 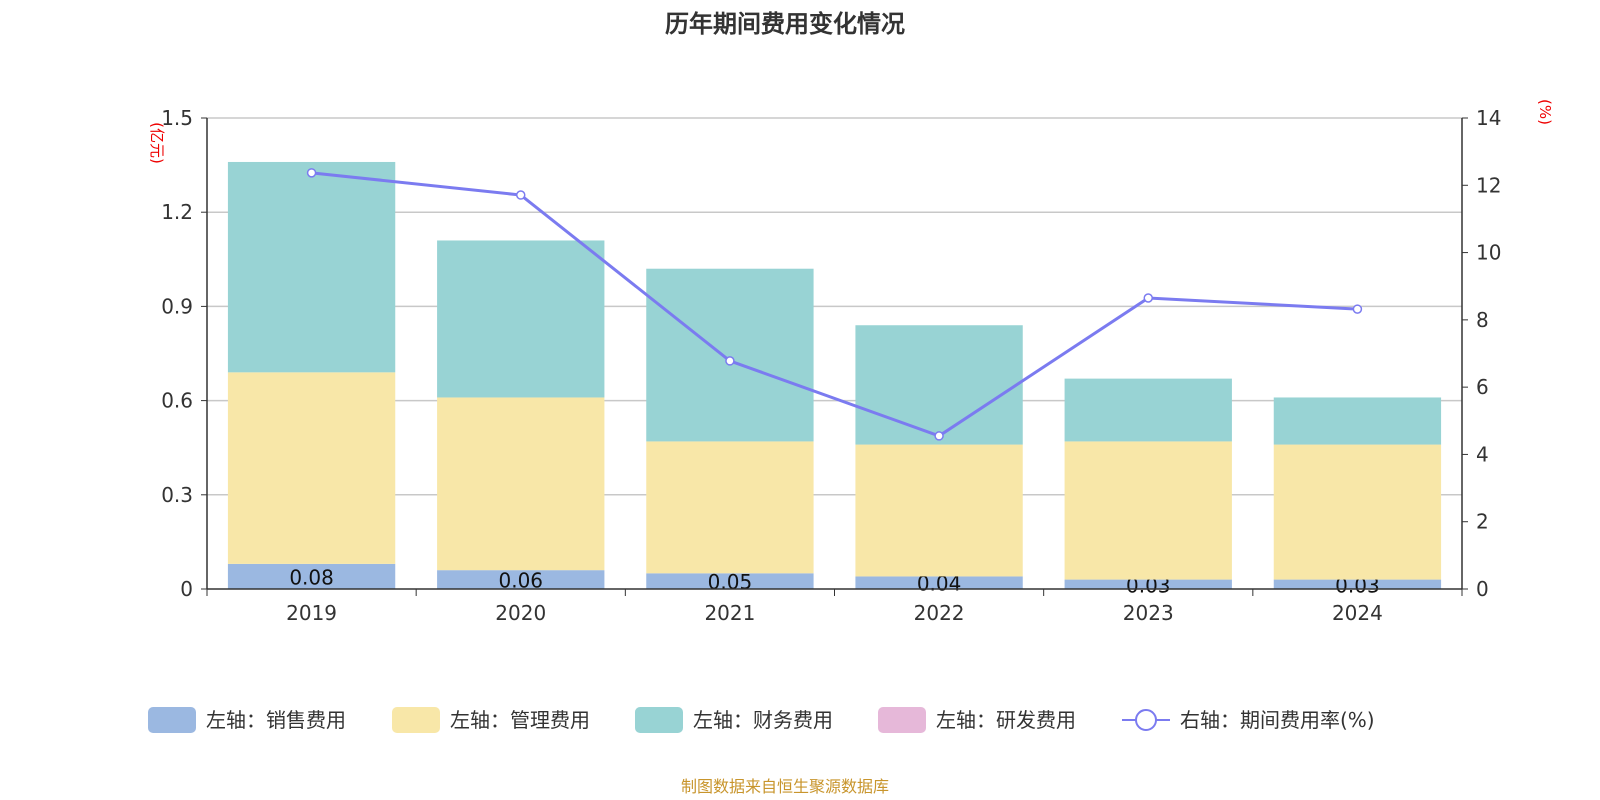 What do you see at coordinates (1488, 253) in the screenshot?
I see `right-tick-label: 10` at bounding box center [1488, 253].